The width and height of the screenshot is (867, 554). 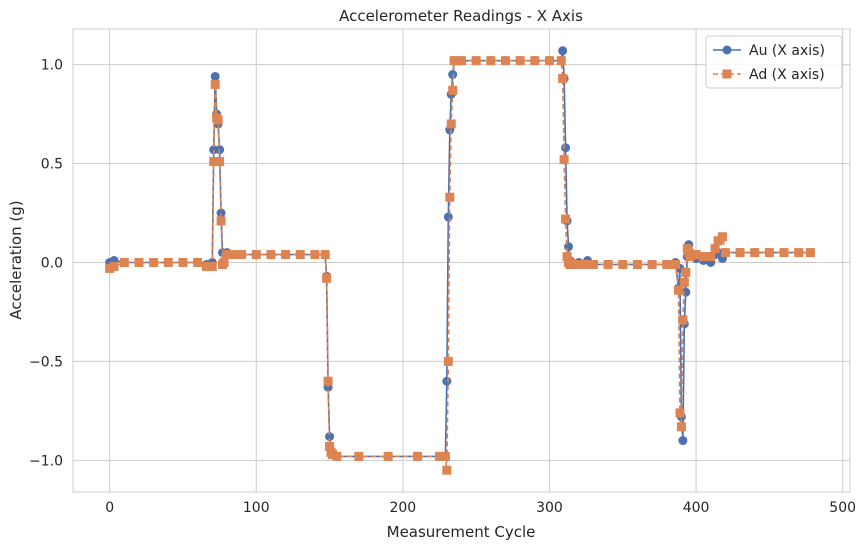 I want to click on legend: Au (X axis) Ad (X axis), so click(x=774, y=62).